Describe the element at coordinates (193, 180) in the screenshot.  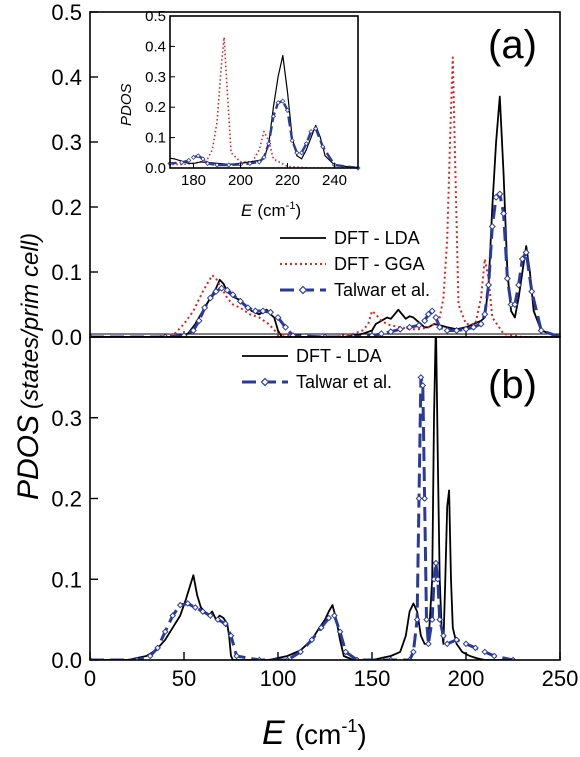
I see `inset-xtick-label: 180` at that location.